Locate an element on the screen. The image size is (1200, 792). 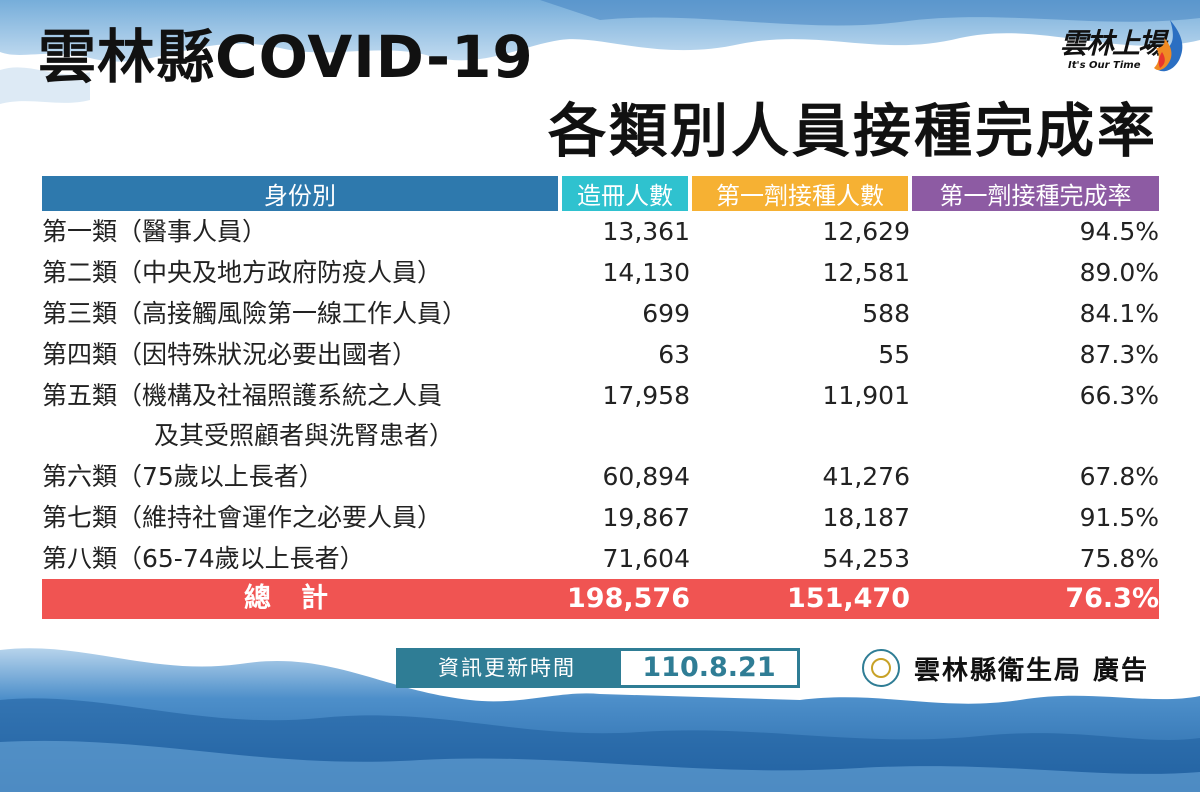
page-title-line2: 各類別人員接種完成率 is located at coordinates (852, 131).